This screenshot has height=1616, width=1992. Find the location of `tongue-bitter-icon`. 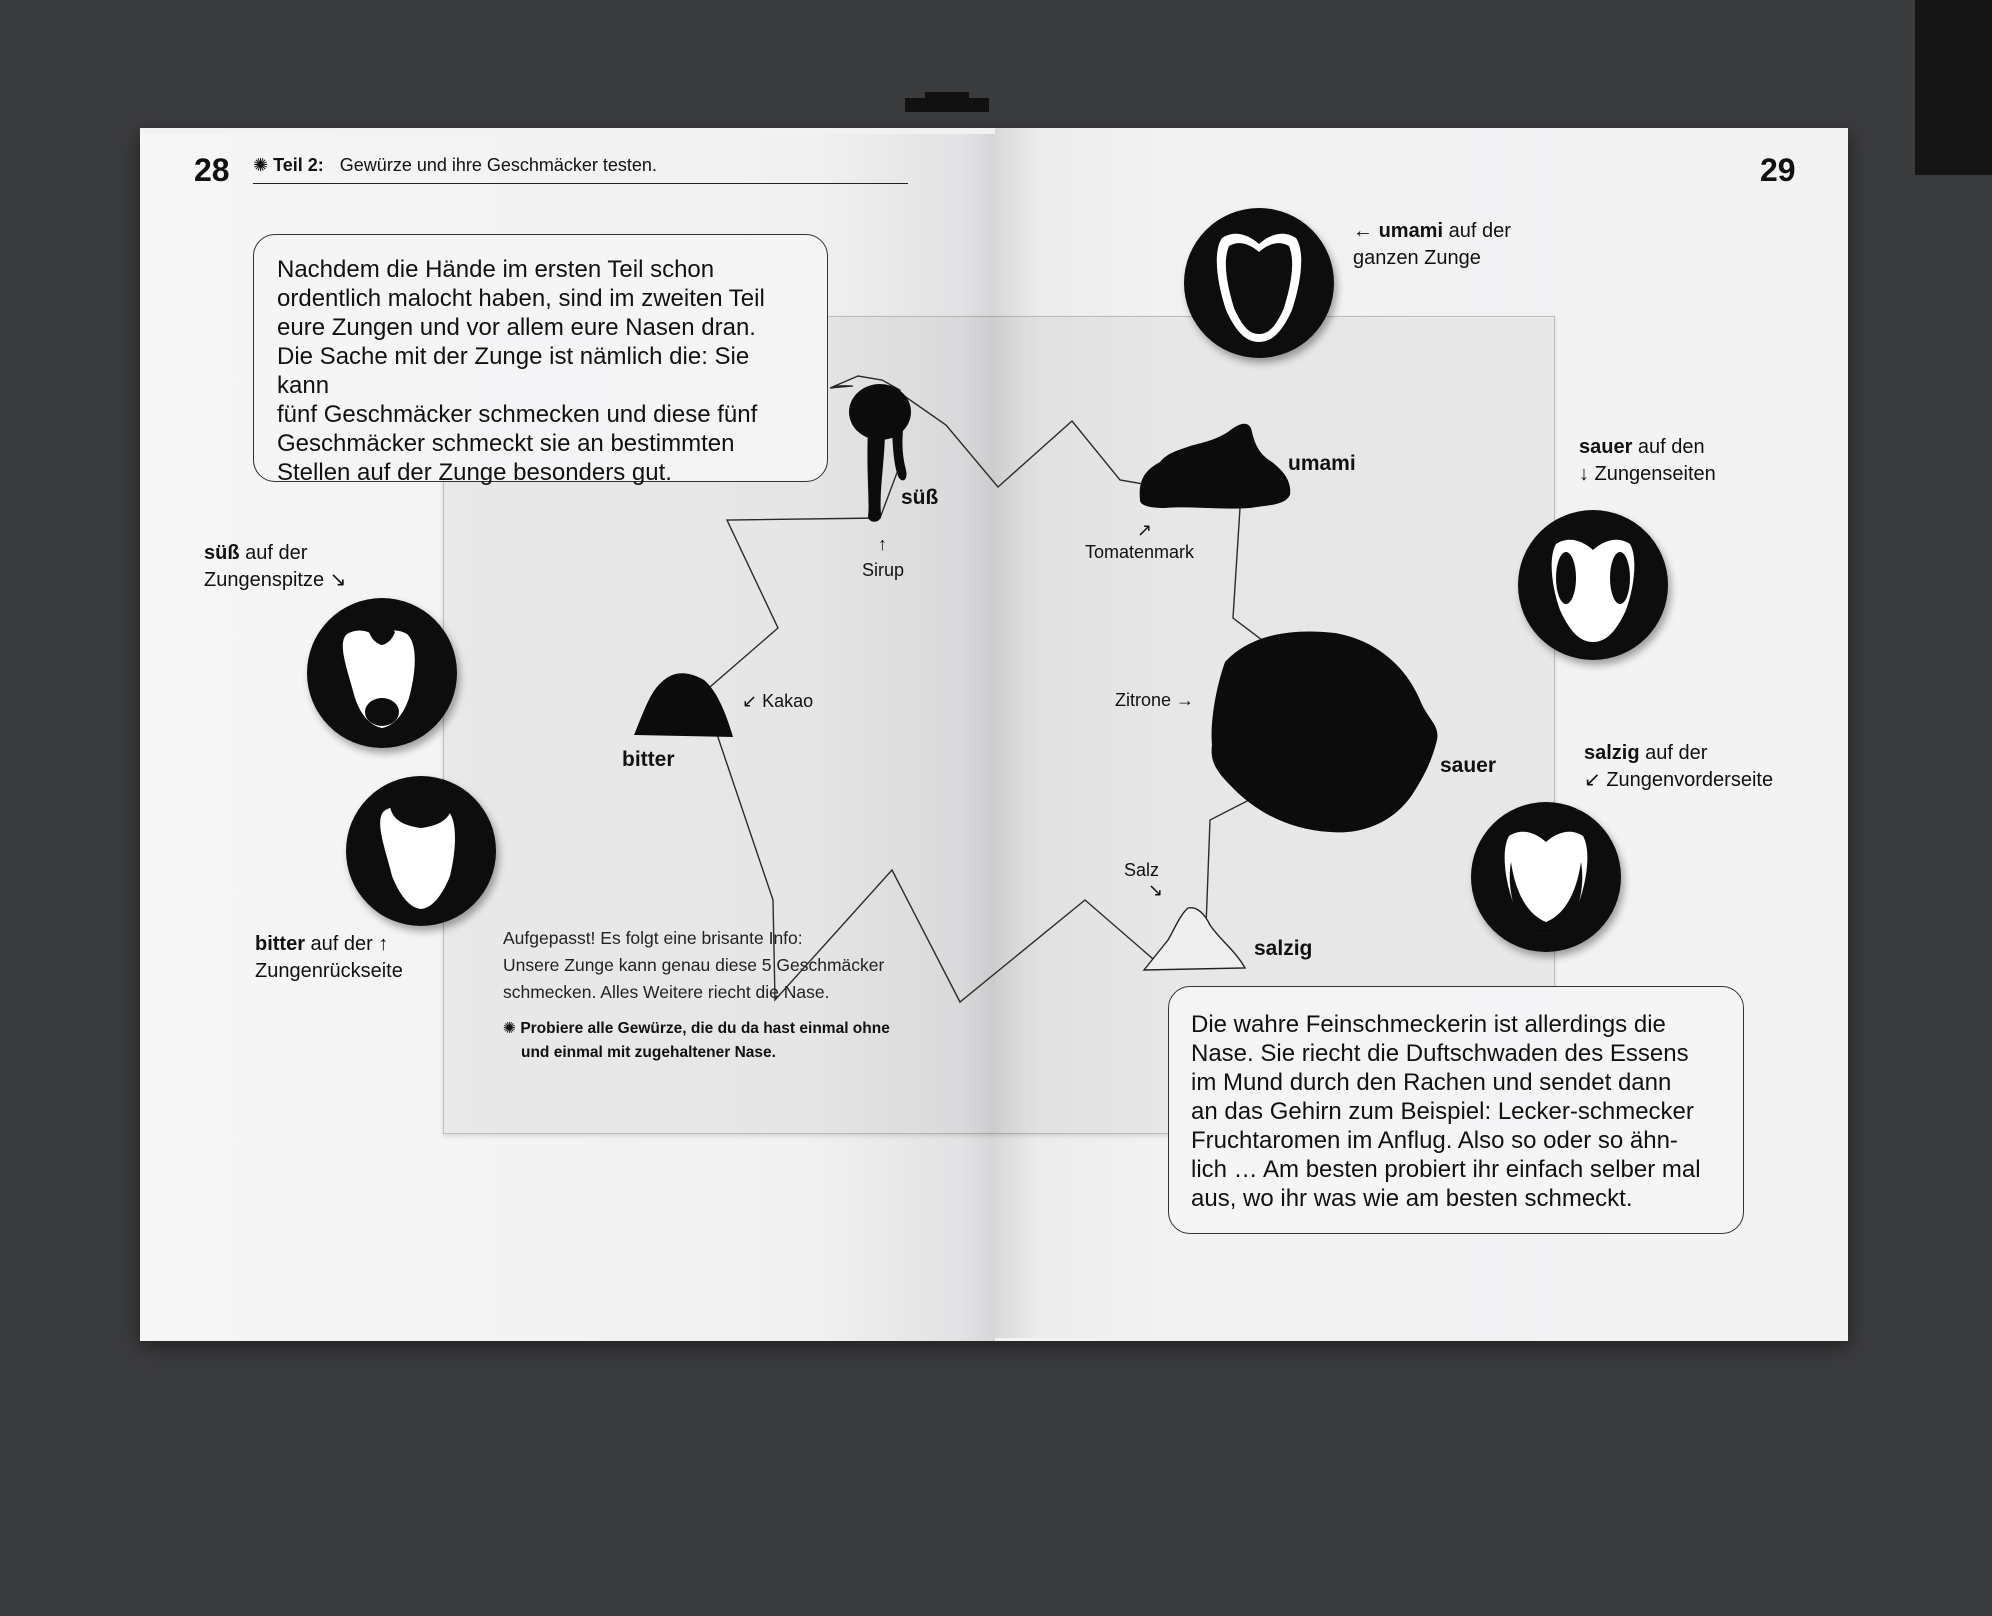

tongue-bitter-icon is located at coordinates (421, 851).